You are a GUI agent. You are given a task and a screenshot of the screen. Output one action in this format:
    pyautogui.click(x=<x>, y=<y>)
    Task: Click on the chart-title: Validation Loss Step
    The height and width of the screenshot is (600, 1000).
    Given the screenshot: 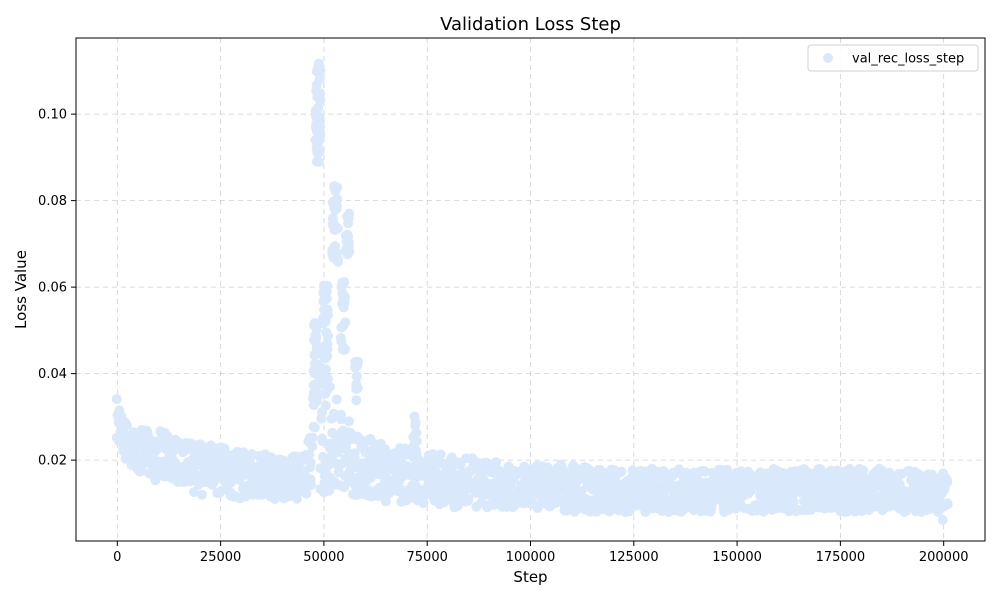 What is the action you would take?
    pyautogui.click(x=530, y=24)
    